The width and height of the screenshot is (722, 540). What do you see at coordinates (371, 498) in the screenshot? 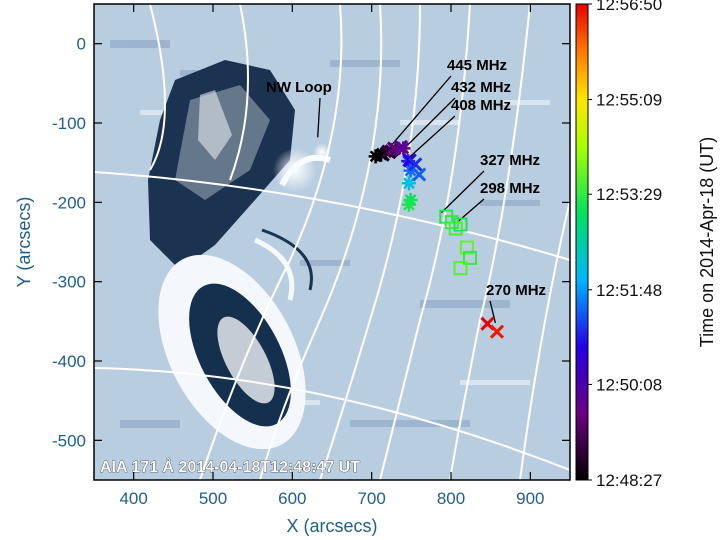
I see `x-tick-label: 700` at bounding box center [371, 498].